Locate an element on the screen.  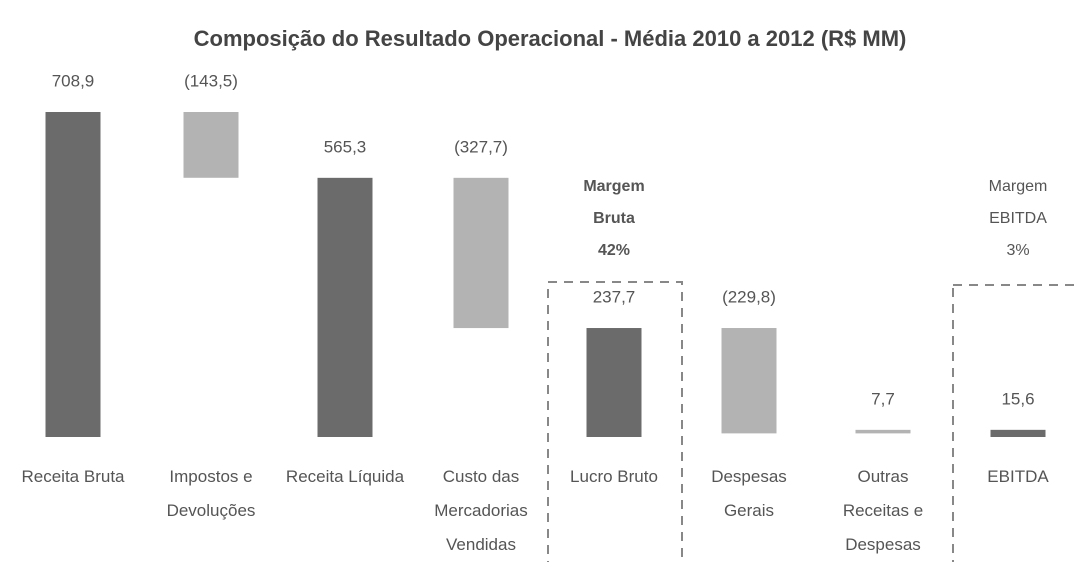
x-tick-label: Lucro Bruto is located at coordinates (614, 476).